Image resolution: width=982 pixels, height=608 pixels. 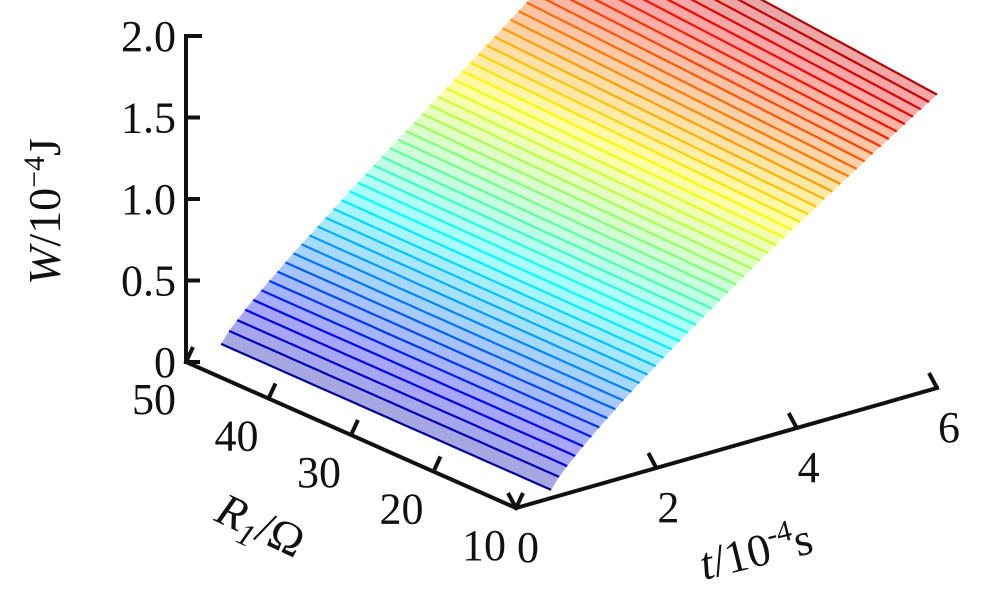 I want to click on z-tick-label: 2.0, so click(x=148, y=36).